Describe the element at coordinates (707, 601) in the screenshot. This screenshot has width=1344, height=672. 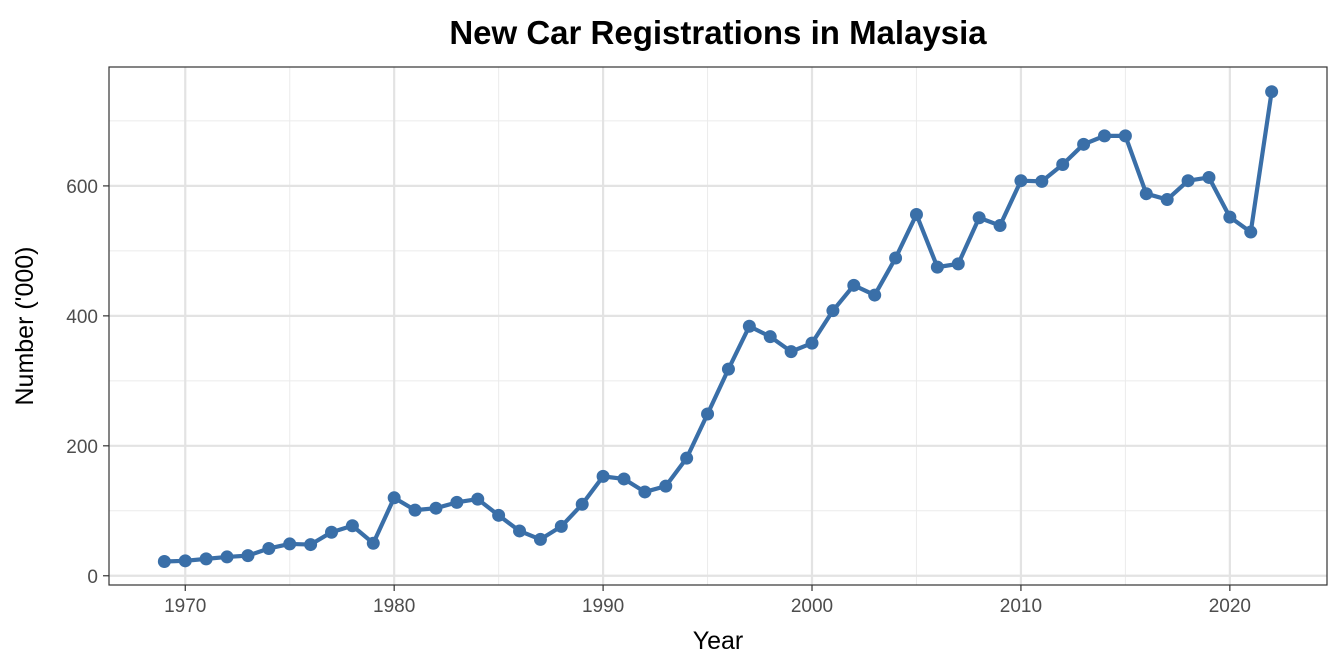
I see `x-axis: 1970 1980 1990 2000 2010 2020` at that location.